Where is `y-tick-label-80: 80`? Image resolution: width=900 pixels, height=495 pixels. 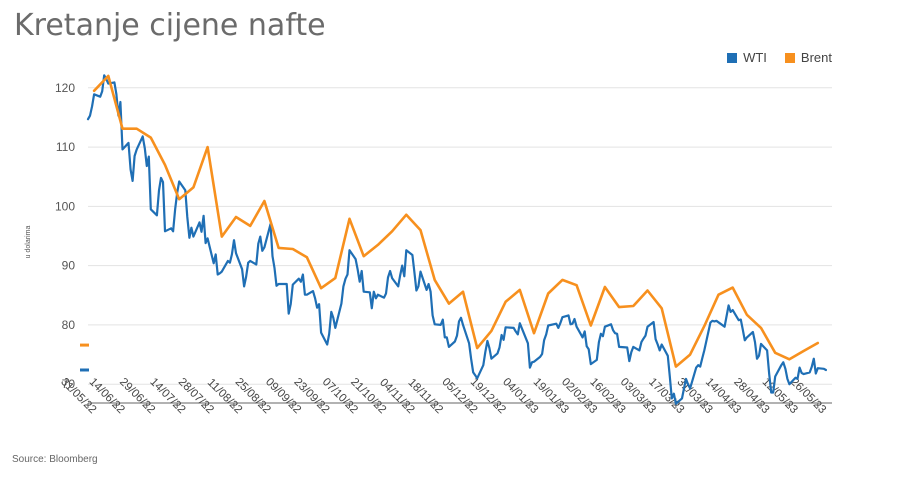
y-tick-label-80: 80 is located at coordinates (69, 325).